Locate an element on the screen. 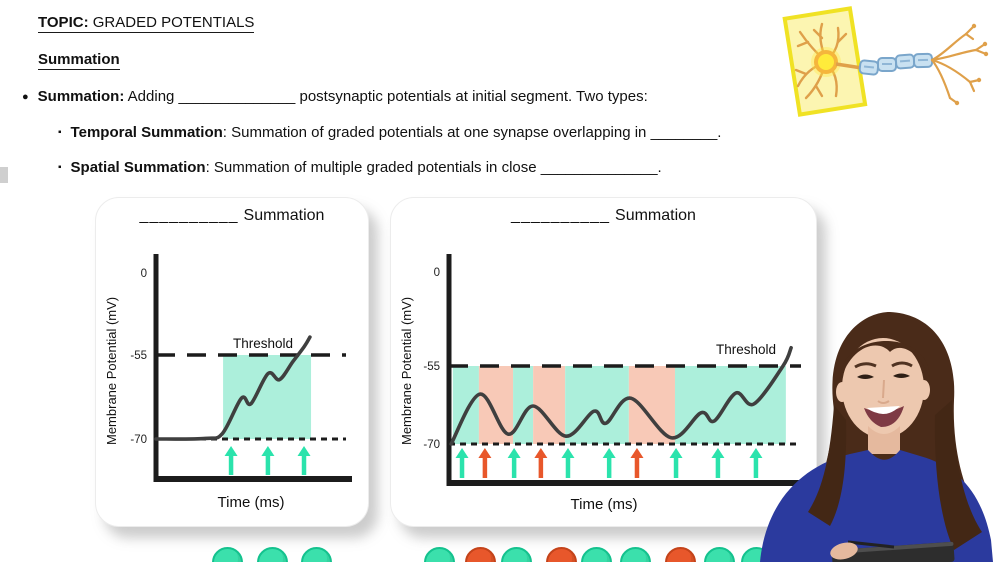 The width and height of the screenshot is (1000, 562). neck is located at coordinates (884, 440).